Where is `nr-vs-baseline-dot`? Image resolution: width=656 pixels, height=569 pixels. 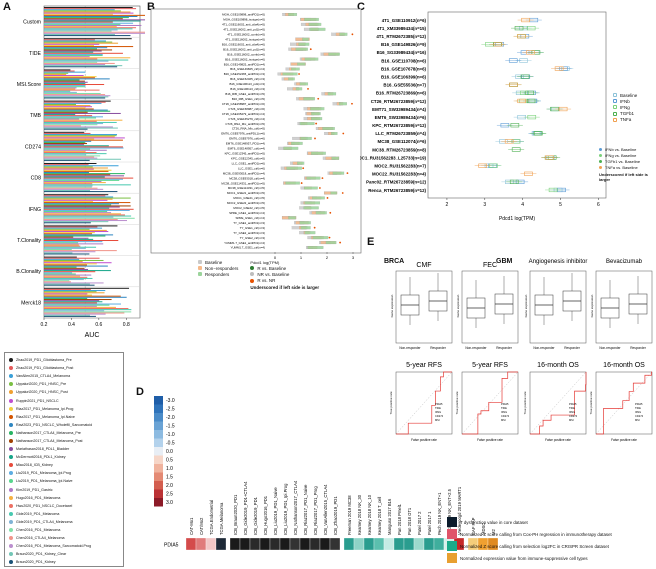 nr-vs-baseline-dot is located at coordinates (252, 274).